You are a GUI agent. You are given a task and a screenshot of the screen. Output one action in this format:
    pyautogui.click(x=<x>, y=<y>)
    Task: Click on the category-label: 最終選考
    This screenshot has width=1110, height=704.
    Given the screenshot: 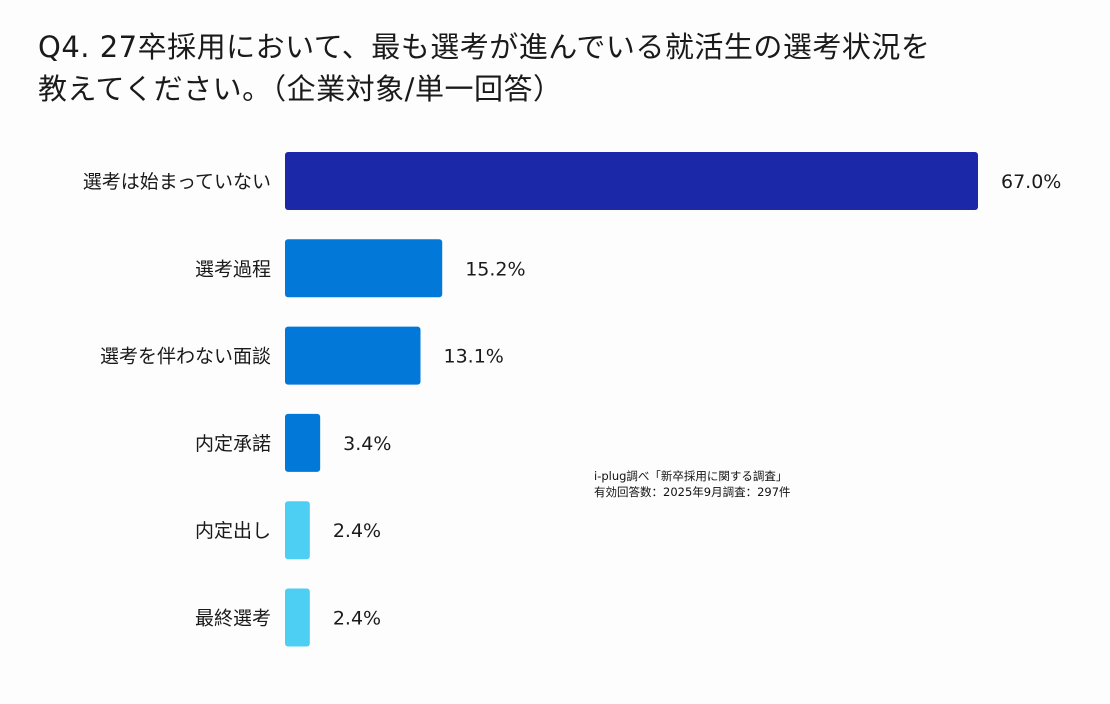 What is the action you would take?
    pyautogui.click(x=233, y=619)
    